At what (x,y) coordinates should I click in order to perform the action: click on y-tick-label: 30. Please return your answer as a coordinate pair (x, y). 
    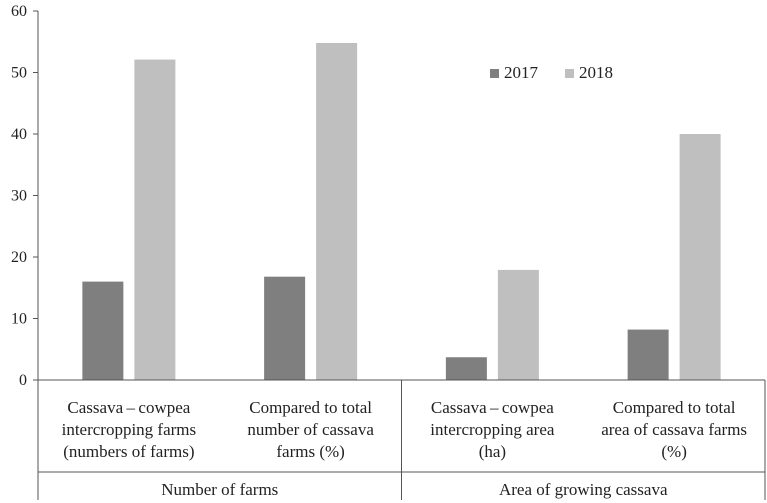
    Looking at the image, I should click on (19, 196).